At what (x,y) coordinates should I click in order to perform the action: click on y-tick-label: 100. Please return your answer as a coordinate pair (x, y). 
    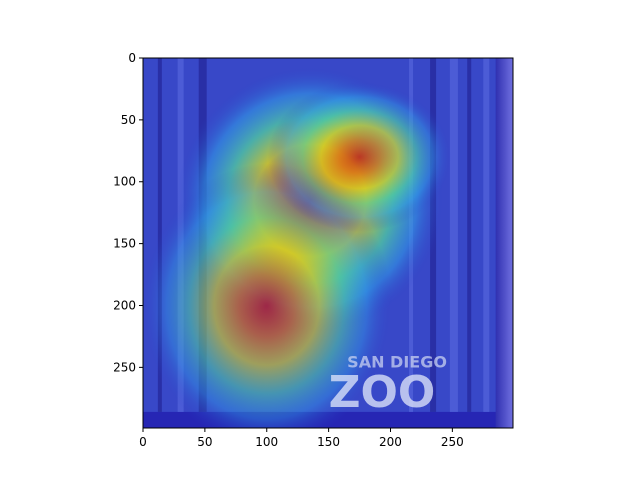
    Looking at the image, I should click on (124, 182).